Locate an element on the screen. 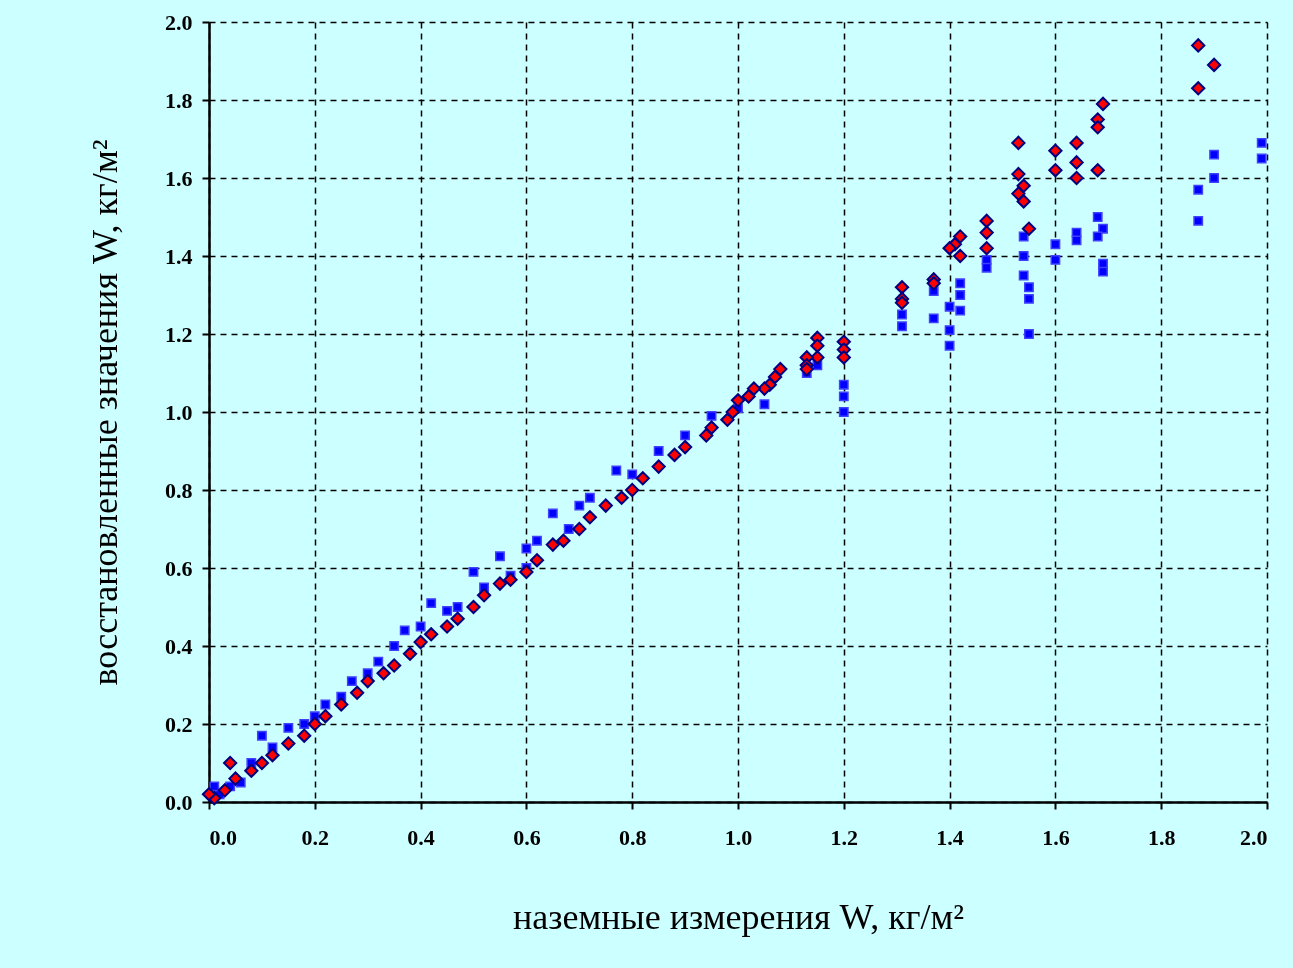 This screenshot has height=968, width=1293. x-tick-label: 1.8 is located at coordinates (1161, 837).